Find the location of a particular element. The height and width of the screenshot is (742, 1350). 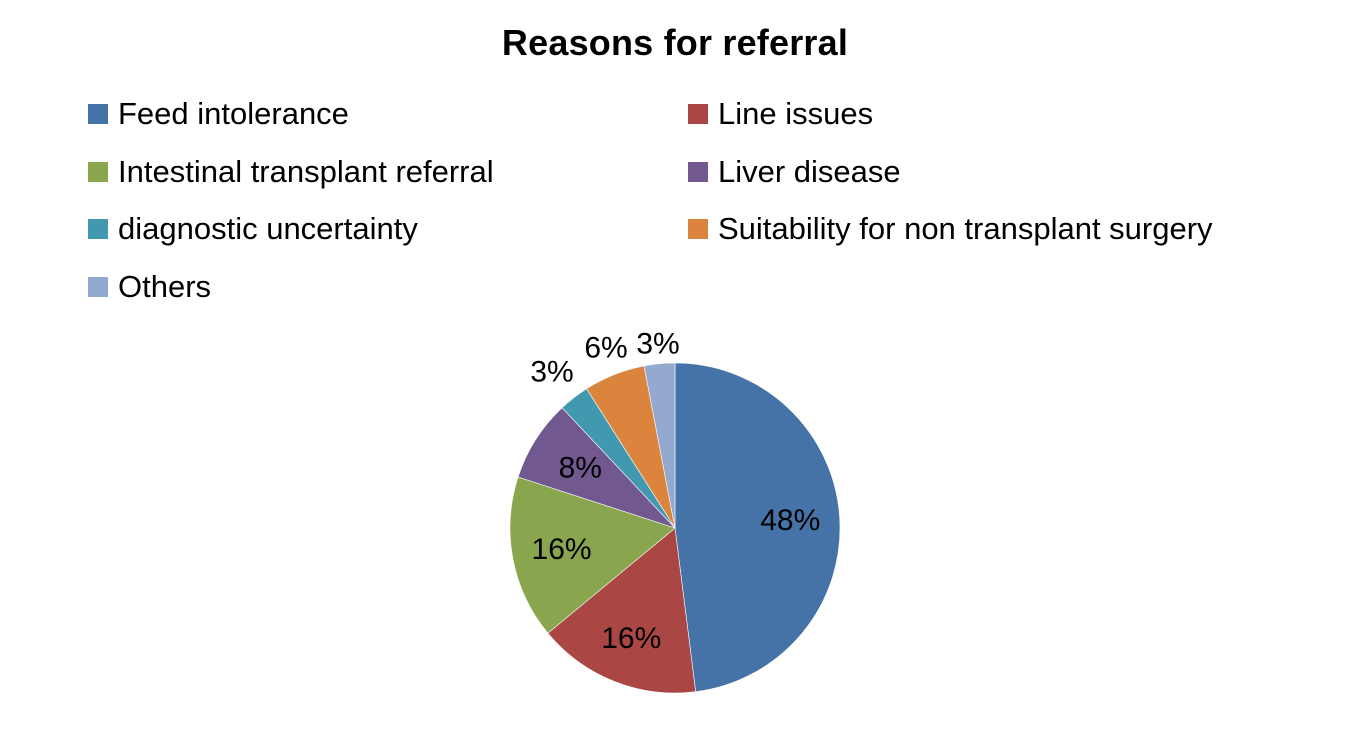

legend-item-intestinal-transplant-referral: Intestinal transplant referral is located at coordinates (291, 172).